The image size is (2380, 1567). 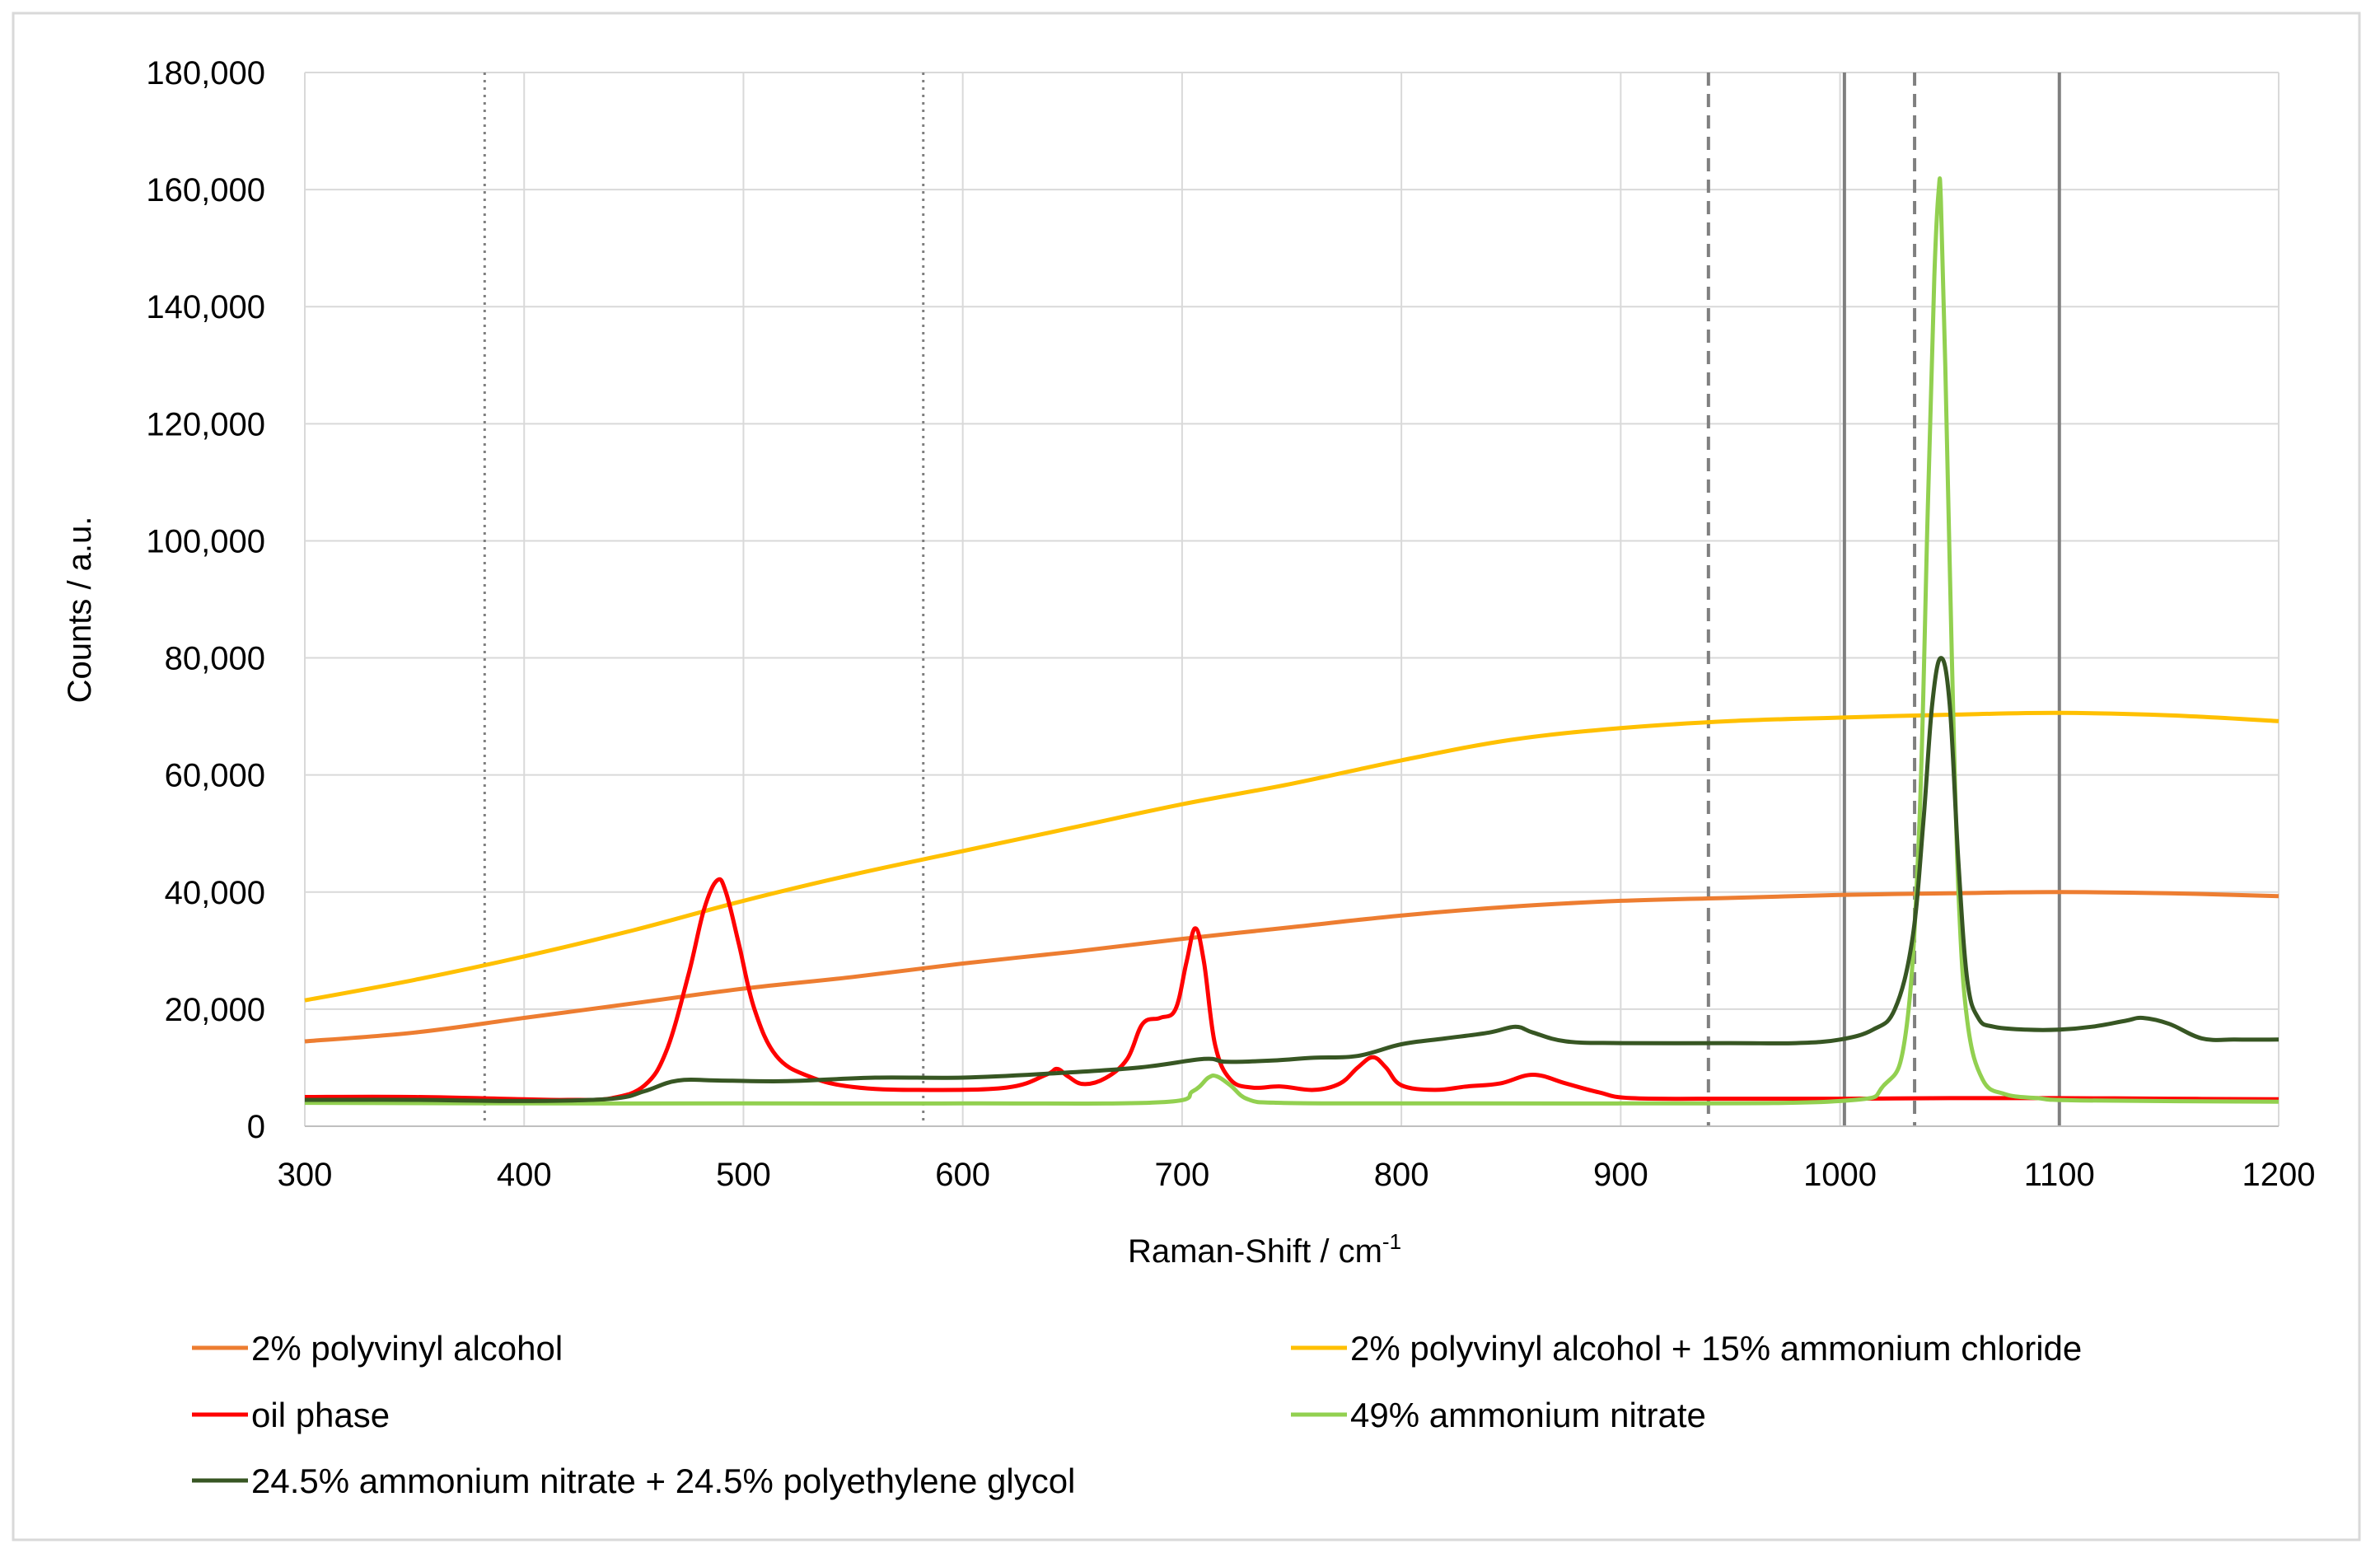 I want to click on y-axis-title: Counts / a.u., so click(x=80, y=610).